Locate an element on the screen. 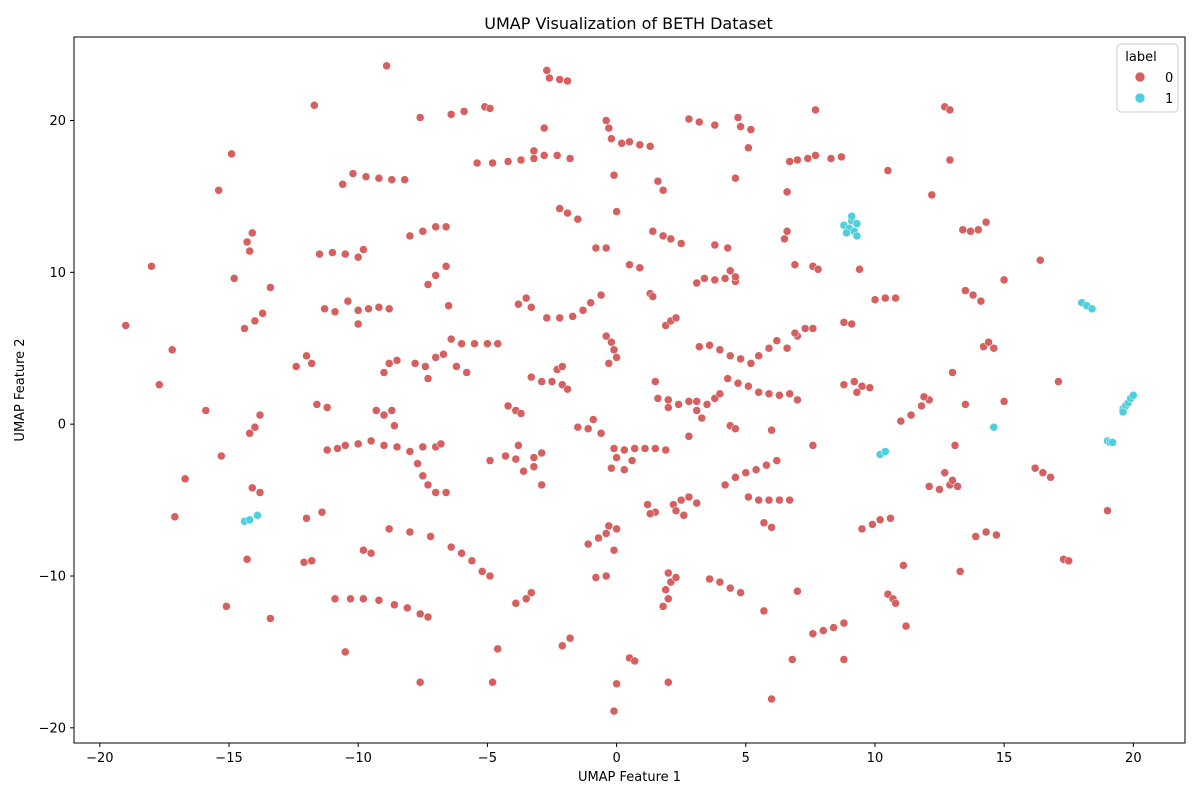  x-tick-label: −5 is located at coordinates (487, 758).